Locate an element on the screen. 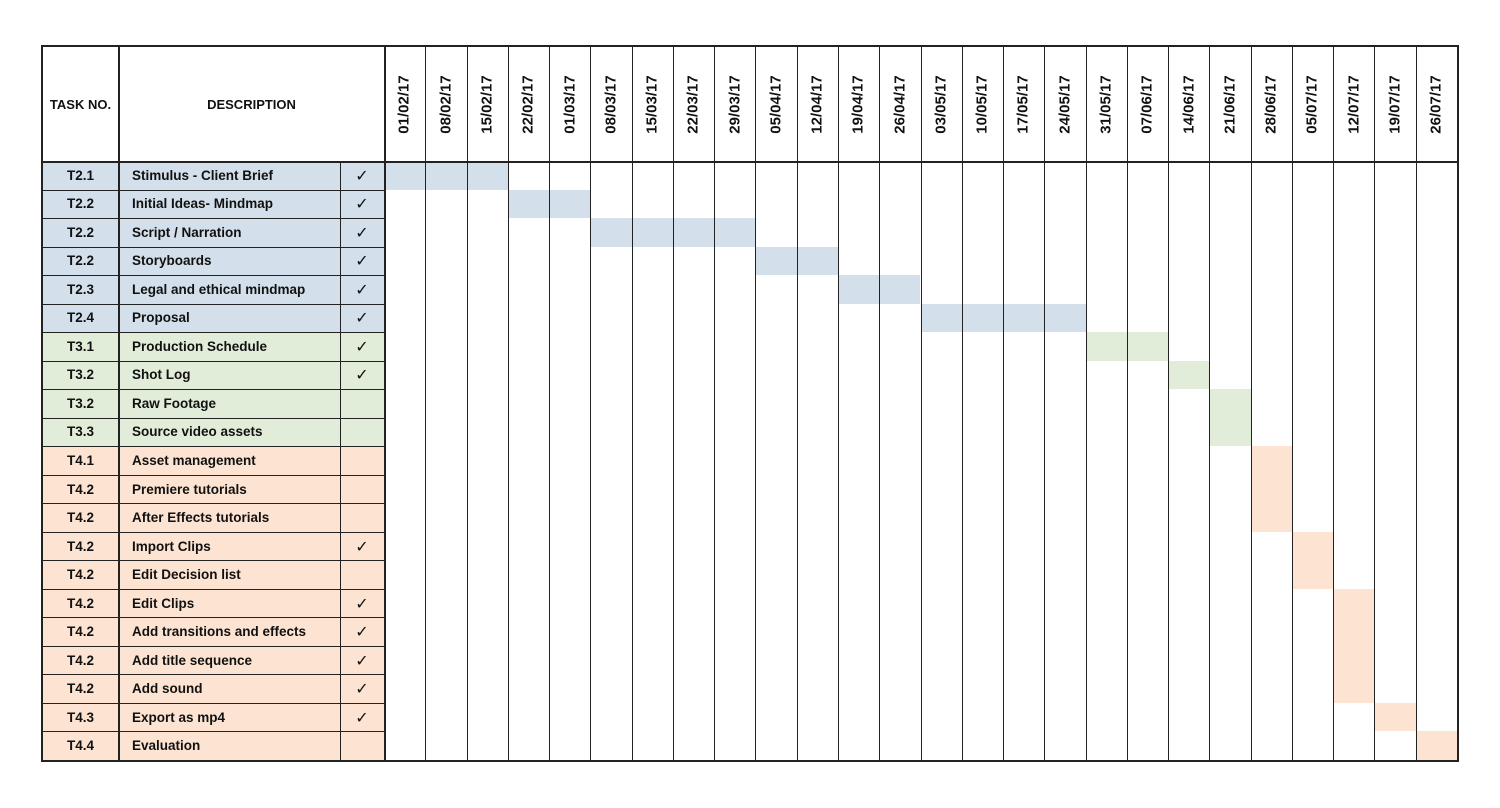 This screenshot has height=808, width=1500. week-label: 08/03/17 is located at coordinates (611, 104).